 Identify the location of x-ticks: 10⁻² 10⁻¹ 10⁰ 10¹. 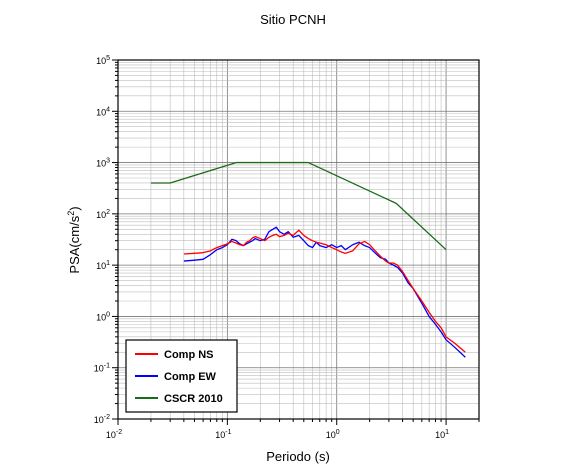
(293, 429).